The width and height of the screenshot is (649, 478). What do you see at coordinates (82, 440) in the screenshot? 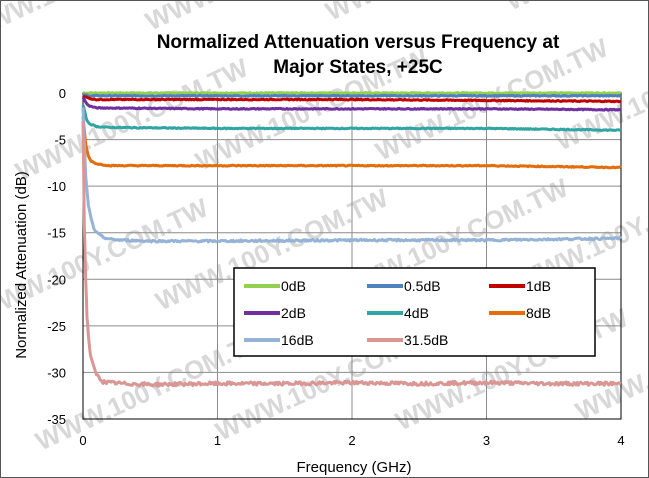
I see `x-tick-label: 0` at bounding box center [82, 440].